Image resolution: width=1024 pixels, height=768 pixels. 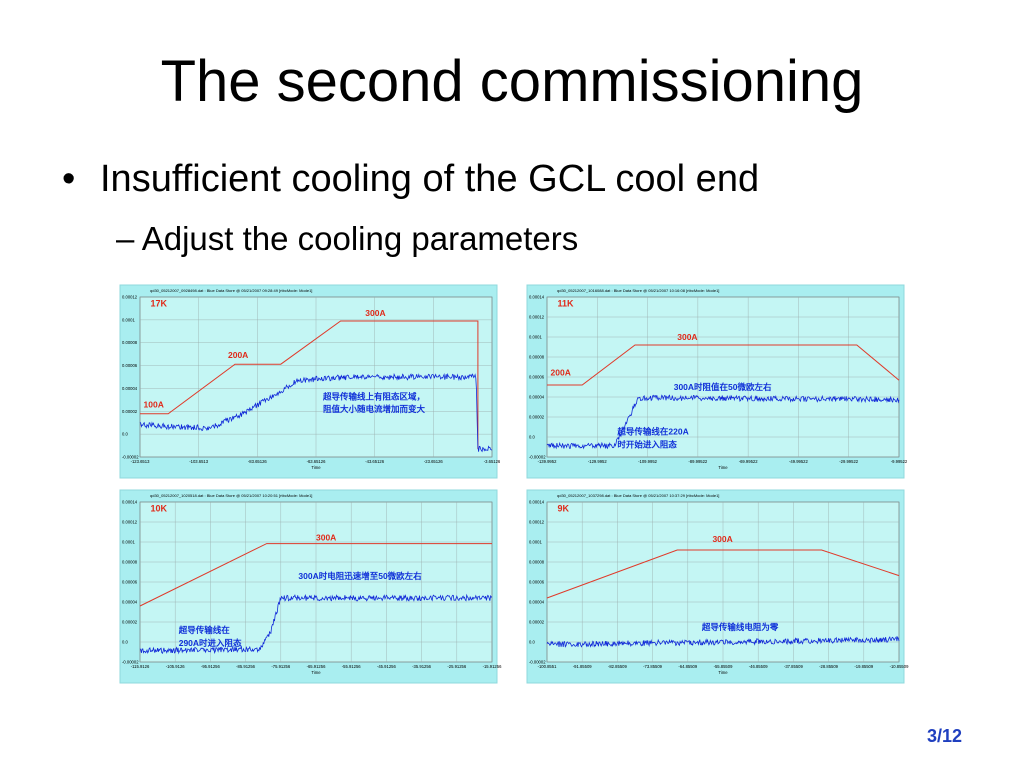 I want to click on x-tick-label: -65.91256, so click(x=317, y=666).